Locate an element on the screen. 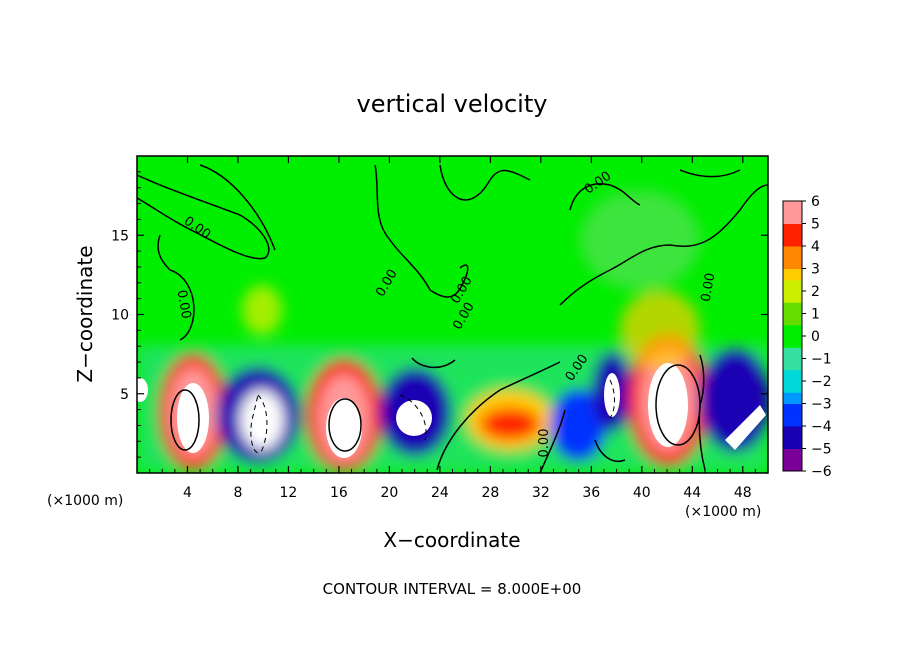 The width and height of the screenshot is (904, 654). colorbar-tick-label: 2 is located at coordinates (815, 292).